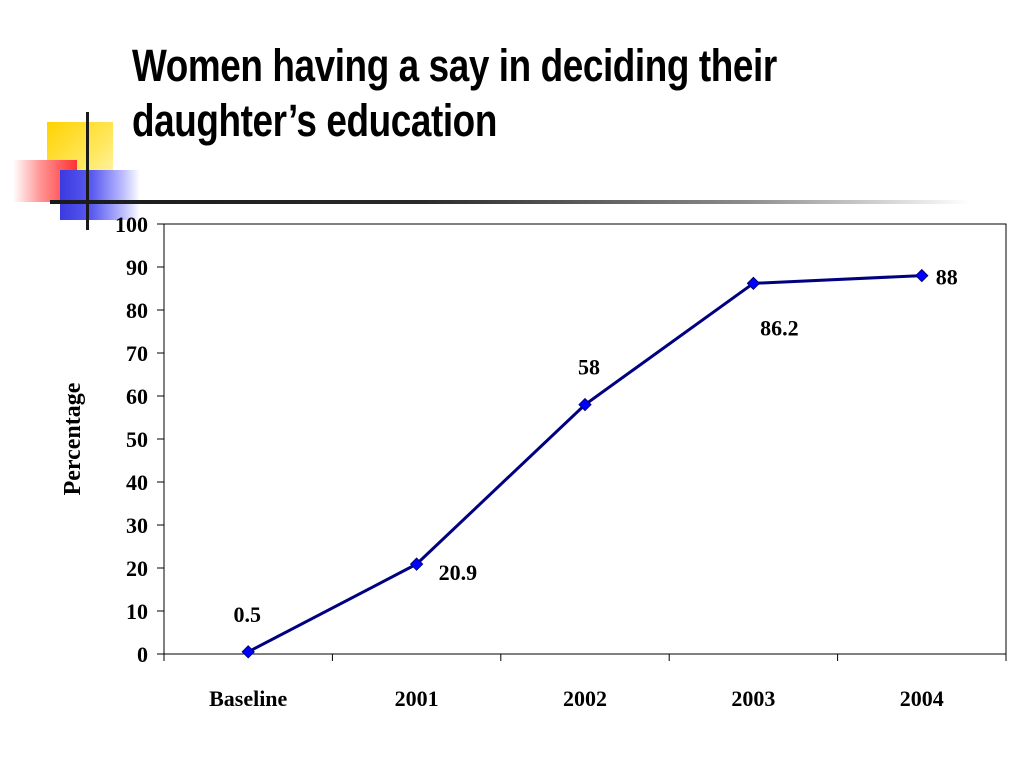 The height and width of the screenshot is (768, 1024). Describe the element at coordinates (753, 698) in the screenshot. I see `x-tick-label: 2003` at that location.